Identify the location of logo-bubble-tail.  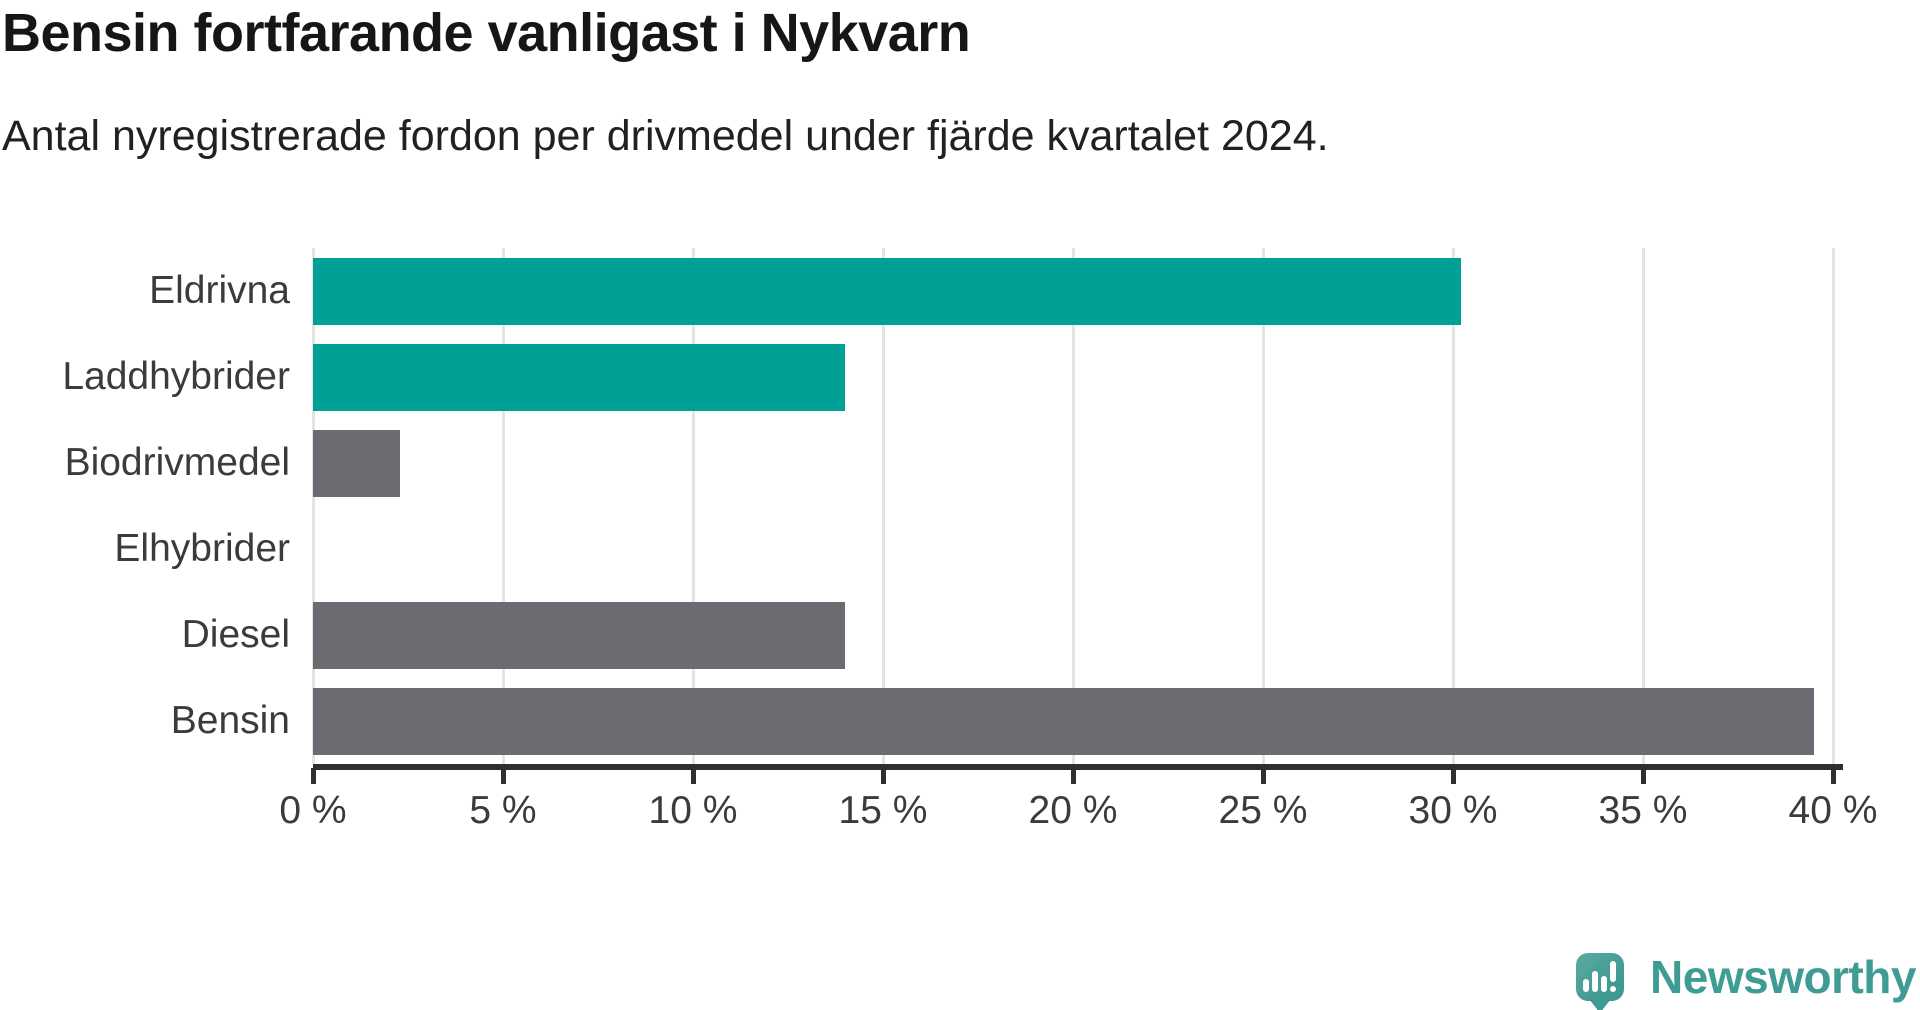
(1600, 1004).